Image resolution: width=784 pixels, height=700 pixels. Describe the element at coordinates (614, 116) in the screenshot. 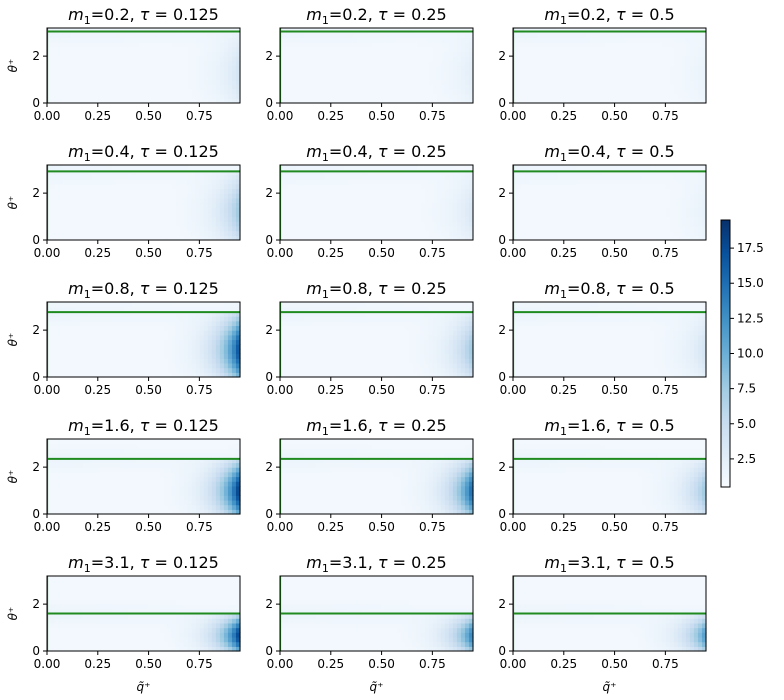

I see `x-tick-label: 0.50` at that location.